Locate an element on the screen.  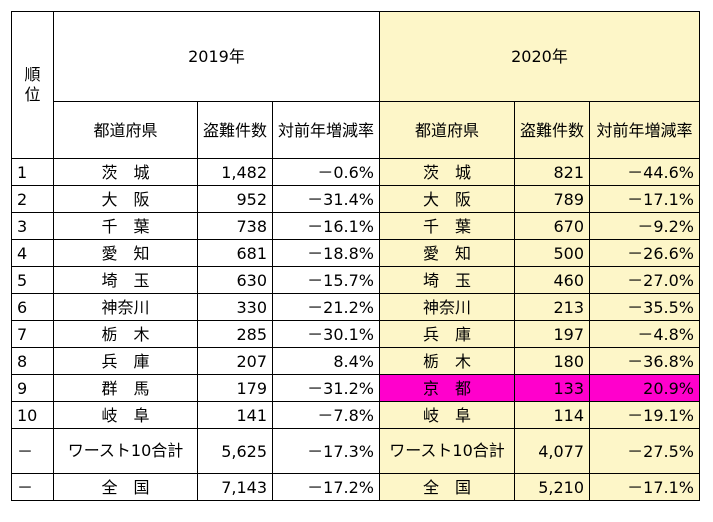
thefts-2020: 789 is located at coordinates (552, 199).